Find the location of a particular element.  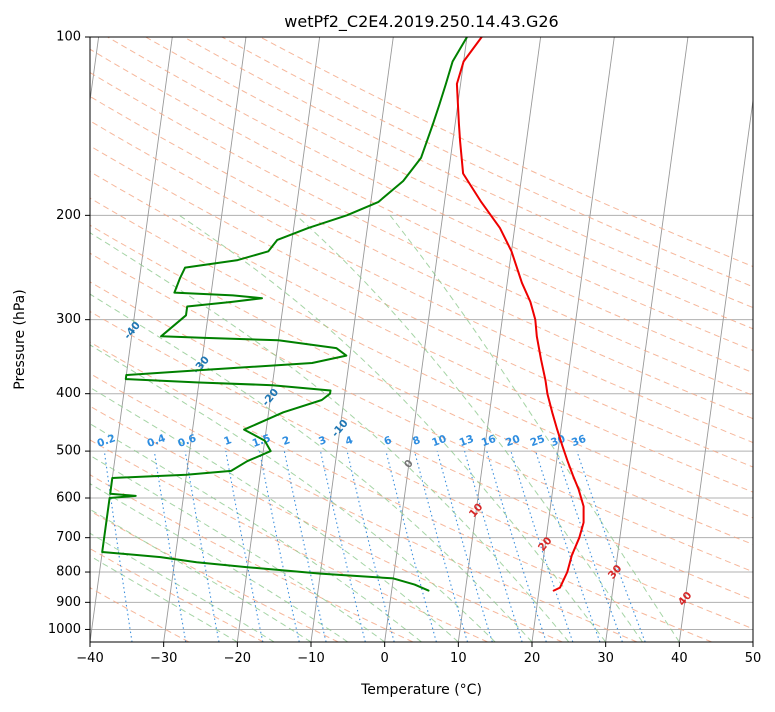

x-tick-label: −30 is located at coordinates (163, 658).